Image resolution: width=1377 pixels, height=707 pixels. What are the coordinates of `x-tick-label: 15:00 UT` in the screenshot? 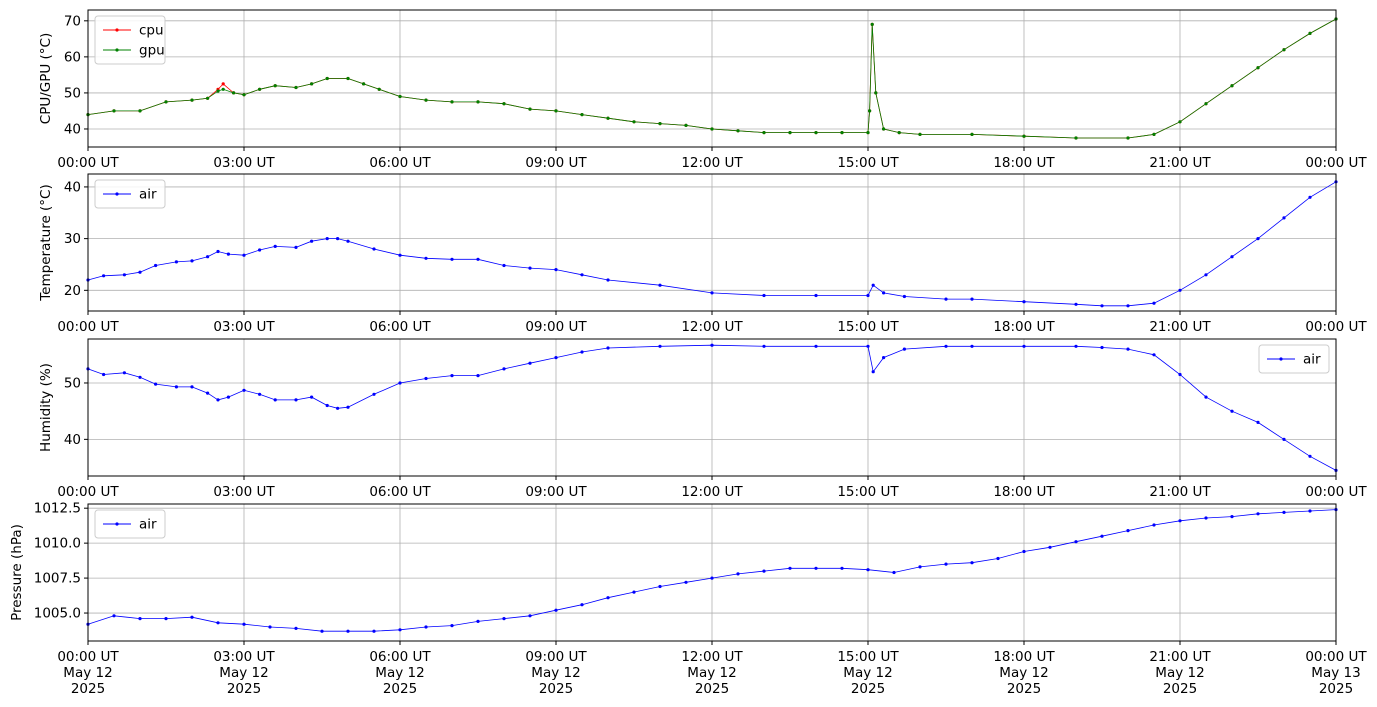 It's located at (868, 163).